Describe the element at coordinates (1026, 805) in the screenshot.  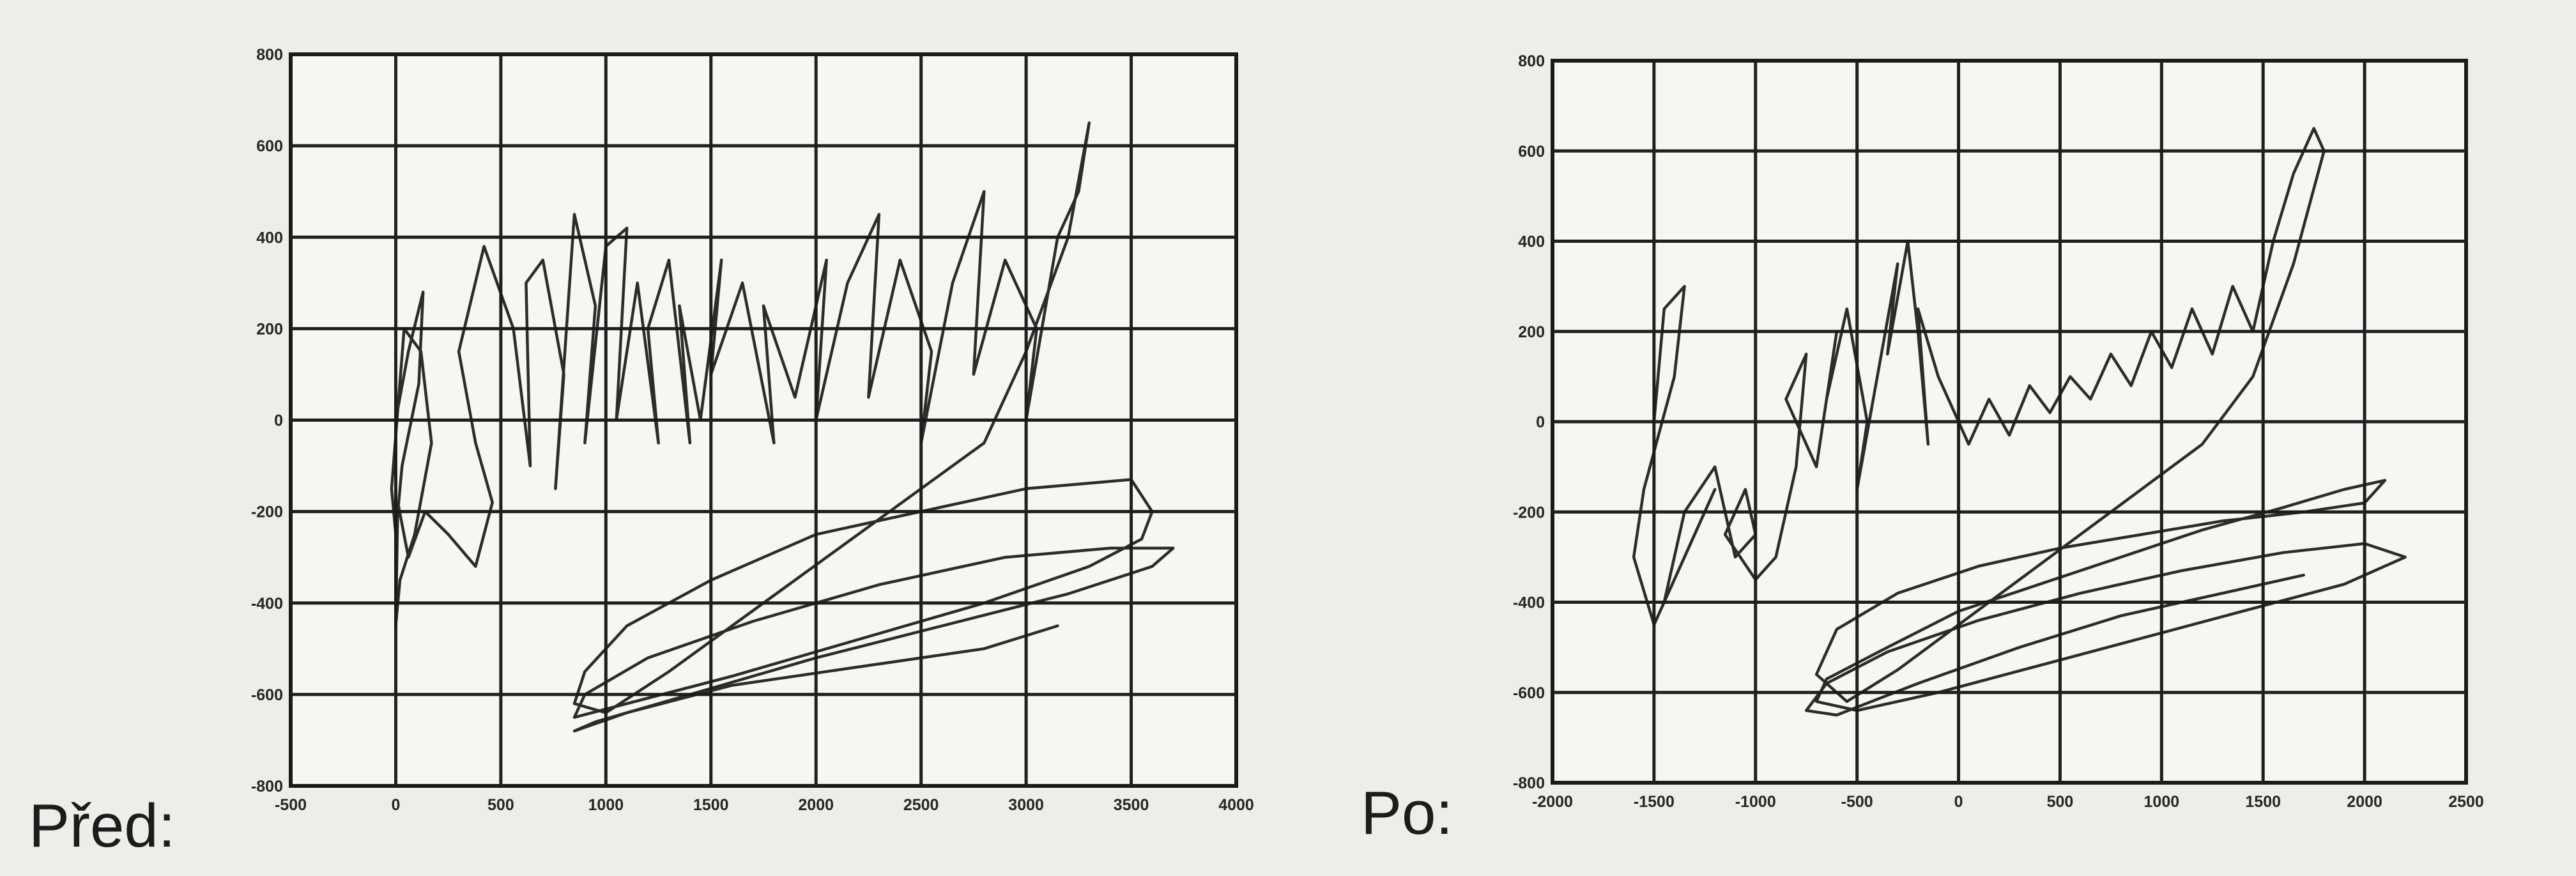
I see `x-tick-label: 3000` at that location.